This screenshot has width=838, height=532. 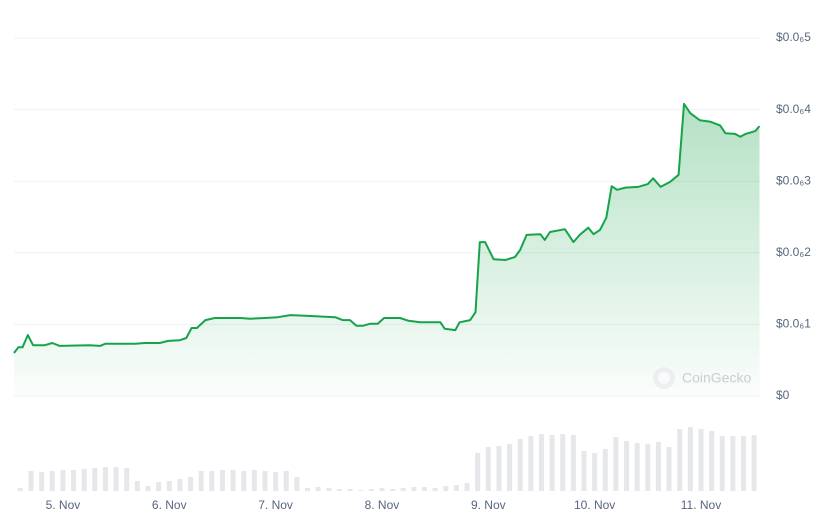 What do you see at coordinates (275, 505) in the screenshot?
I see `x-tick-label: 7. Nov` at bounding box center [275, 505].